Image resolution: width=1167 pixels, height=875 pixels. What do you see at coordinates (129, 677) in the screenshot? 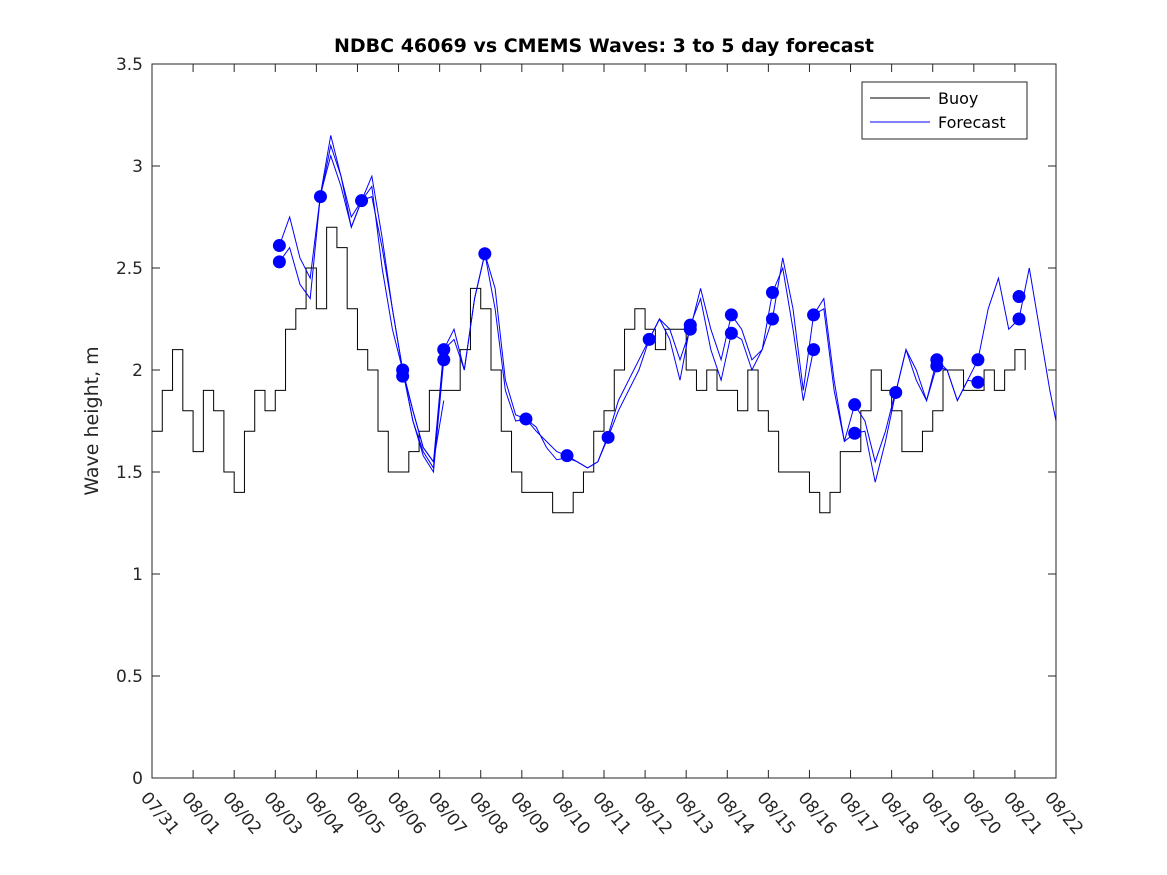
I see `y-tick-label: 0.5` at bounding box center [129, 677].